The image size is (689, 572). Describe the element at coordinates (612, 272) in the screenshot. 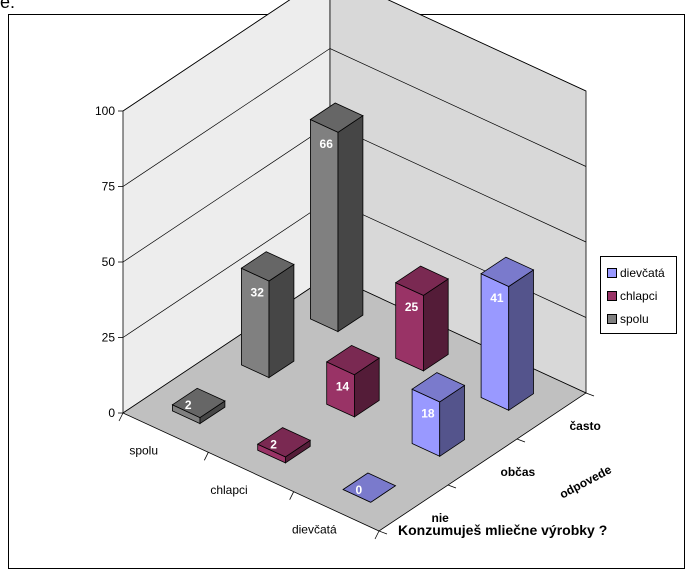

I see `legend-swatch-dievcata` at that location.